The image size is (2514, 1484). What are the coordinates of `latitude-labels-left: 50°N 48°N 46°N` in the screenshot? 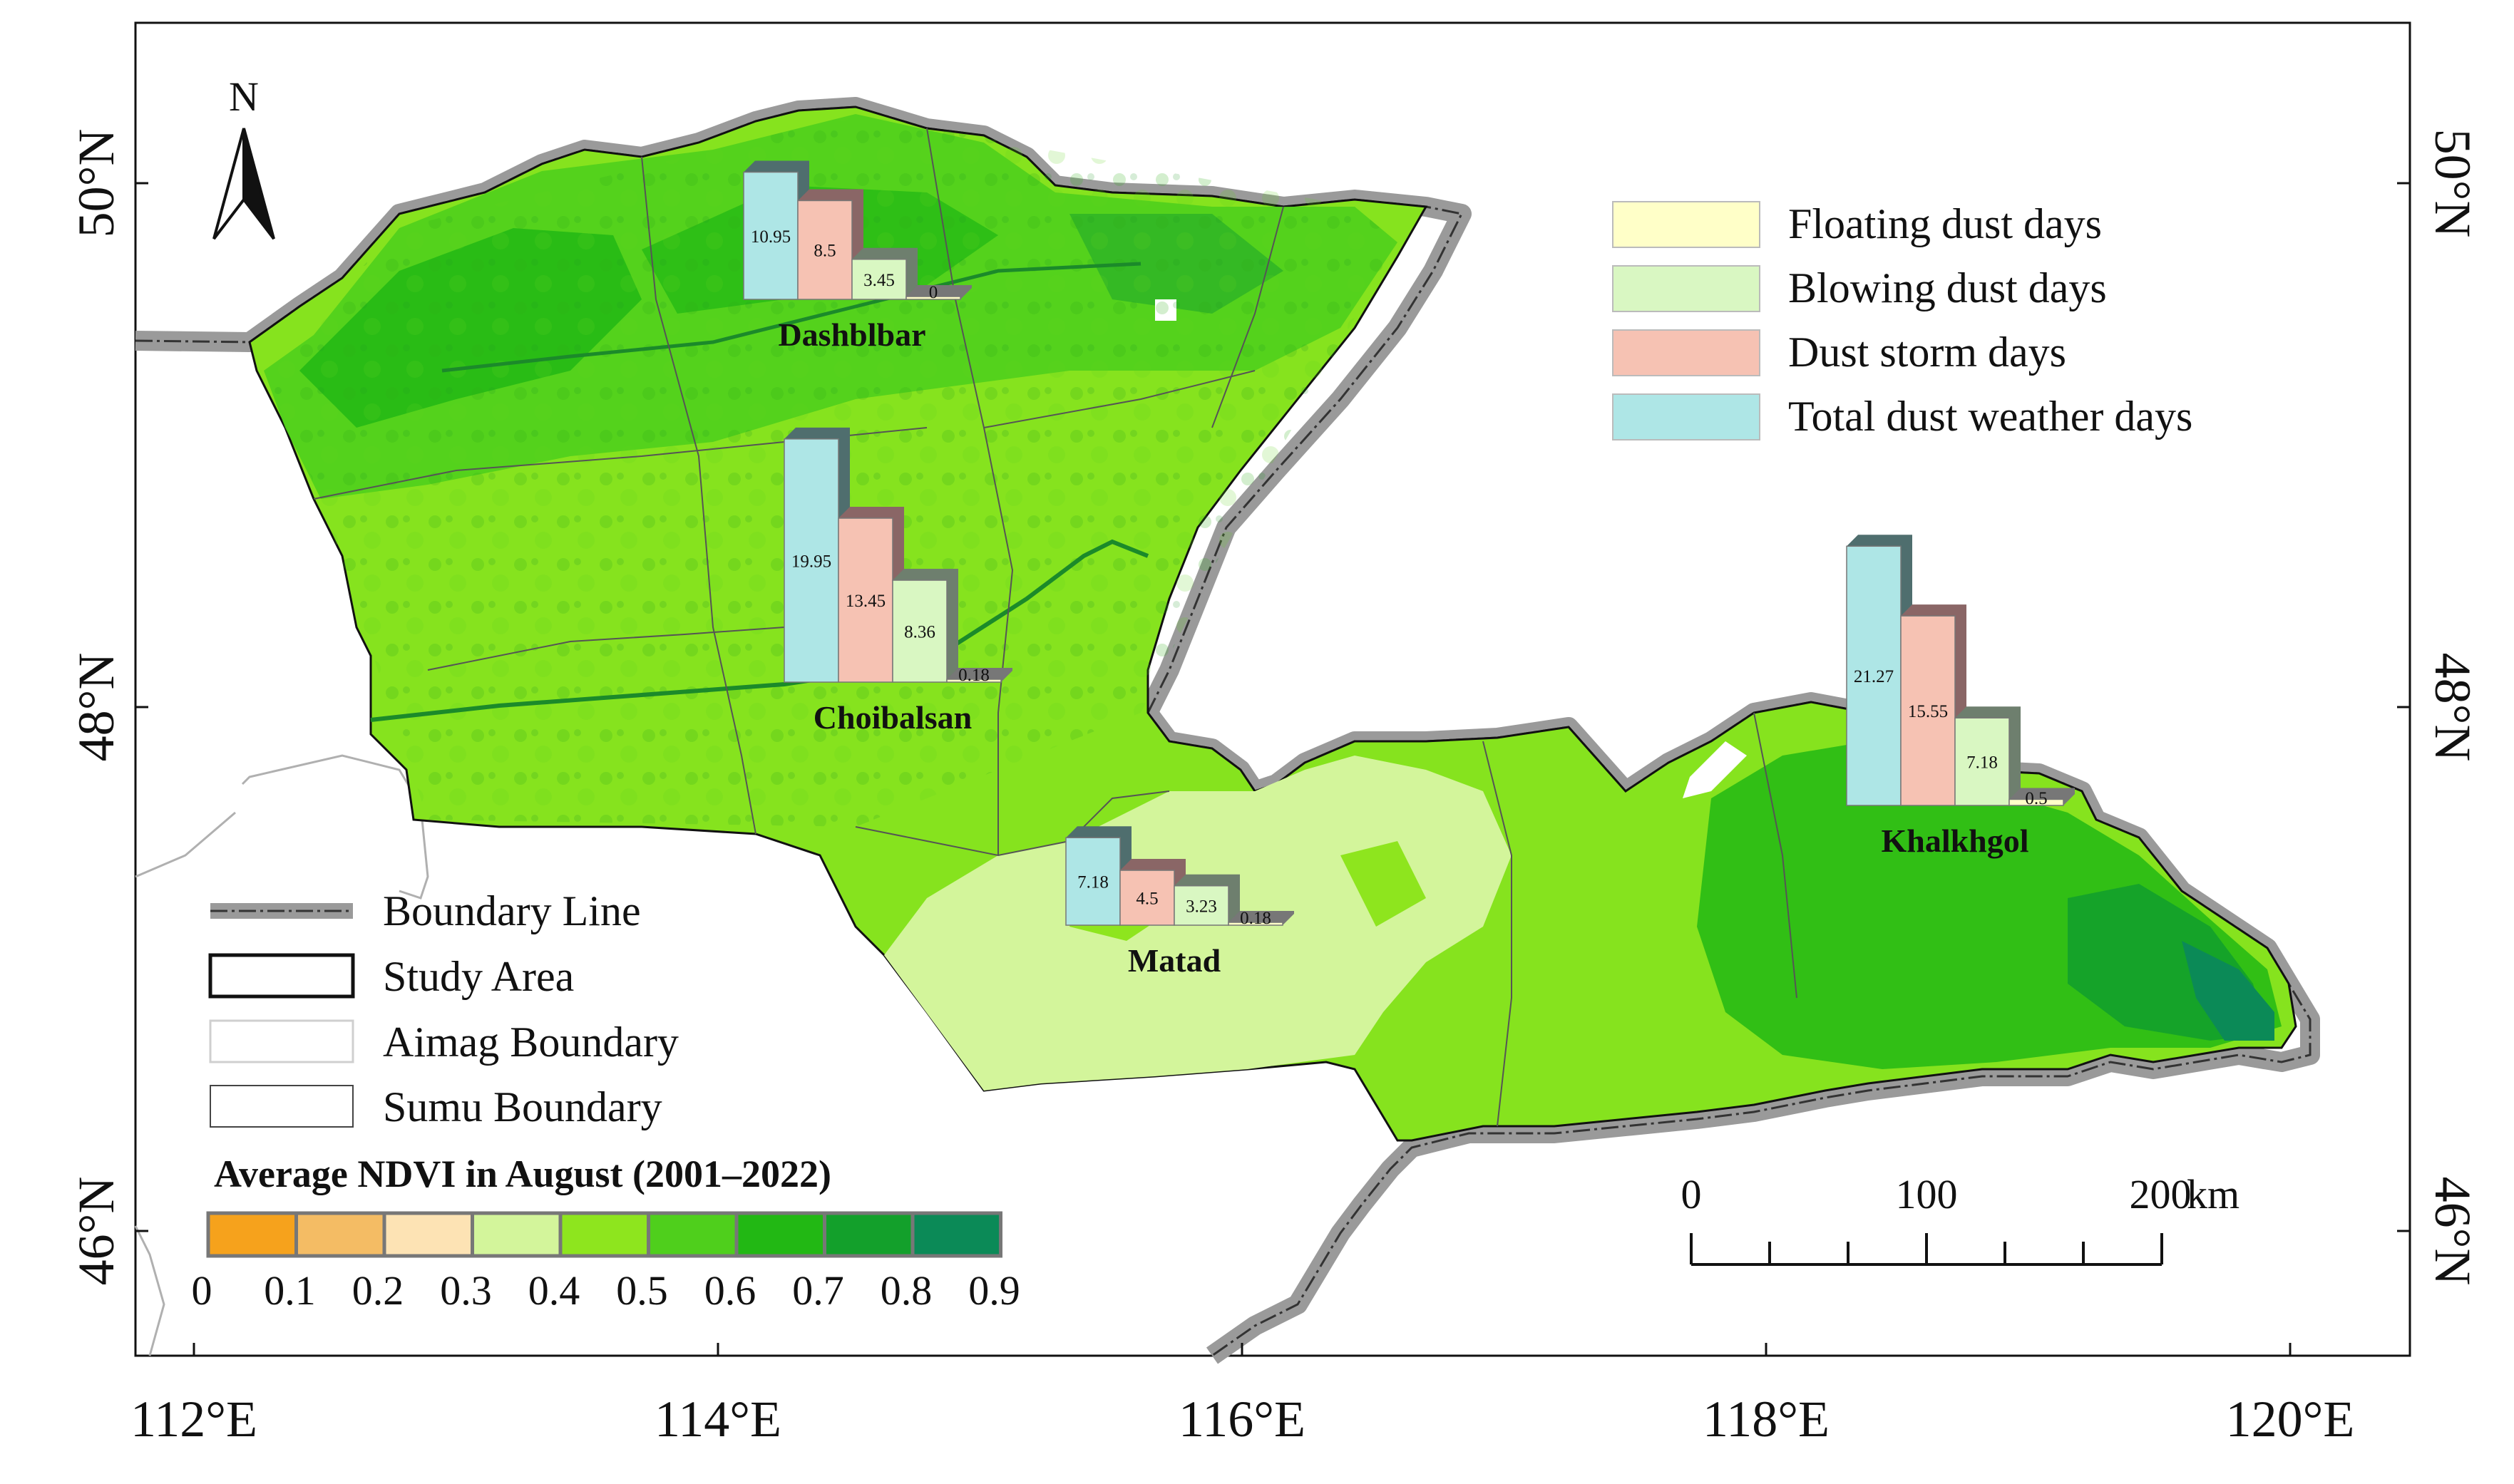 It's located at (96, 707).